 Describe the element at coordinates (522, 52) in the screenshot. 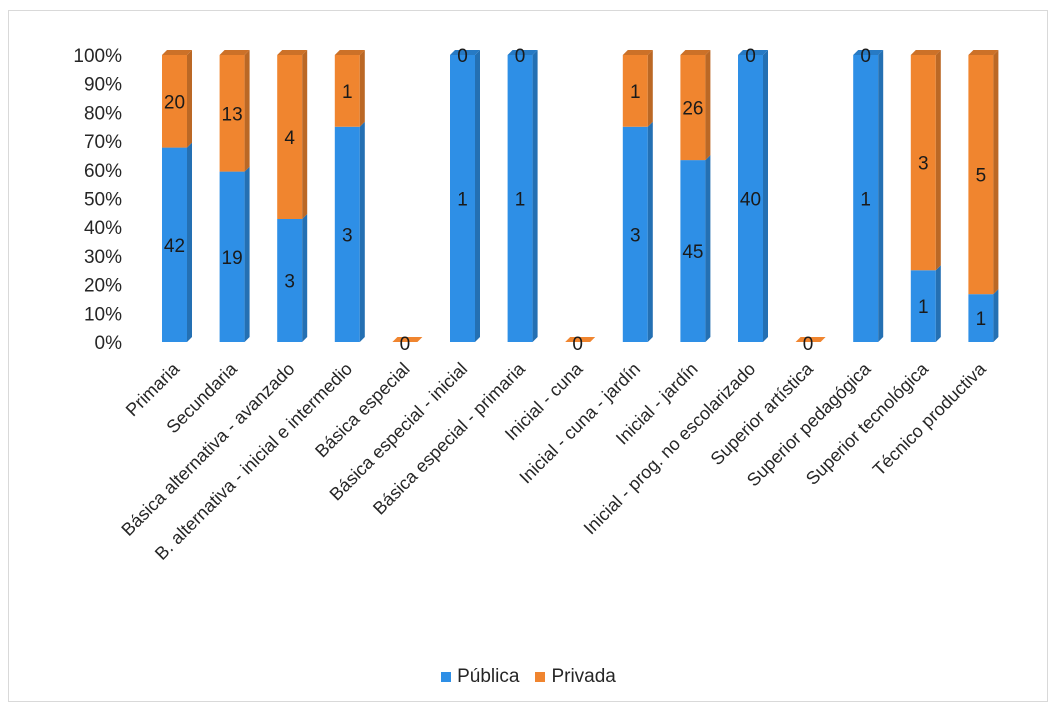

I see `bar-top-basica-especial-primaria` at that location.